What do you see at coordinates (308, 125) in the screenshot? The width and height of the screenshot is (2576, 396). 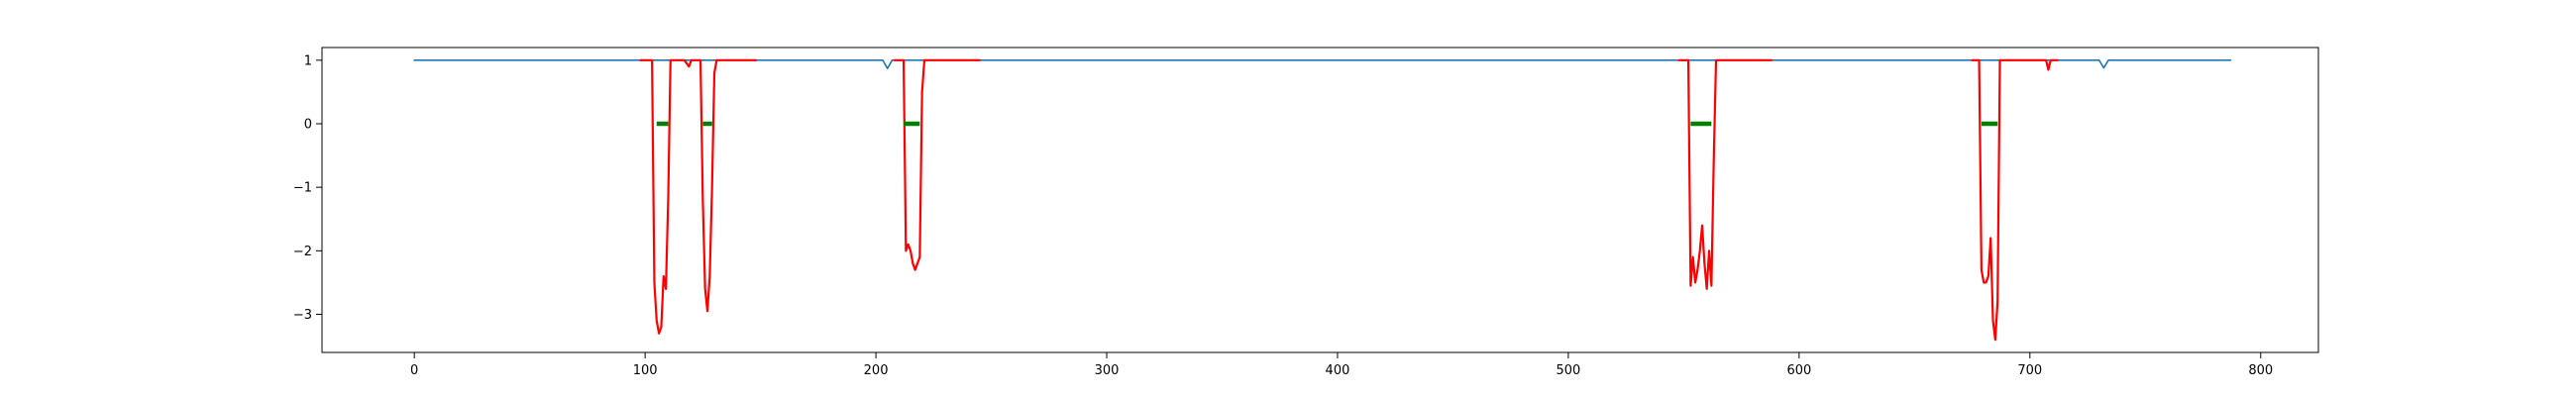 I see `y-tick-label-1: 0` at bounding box center [308, 125].